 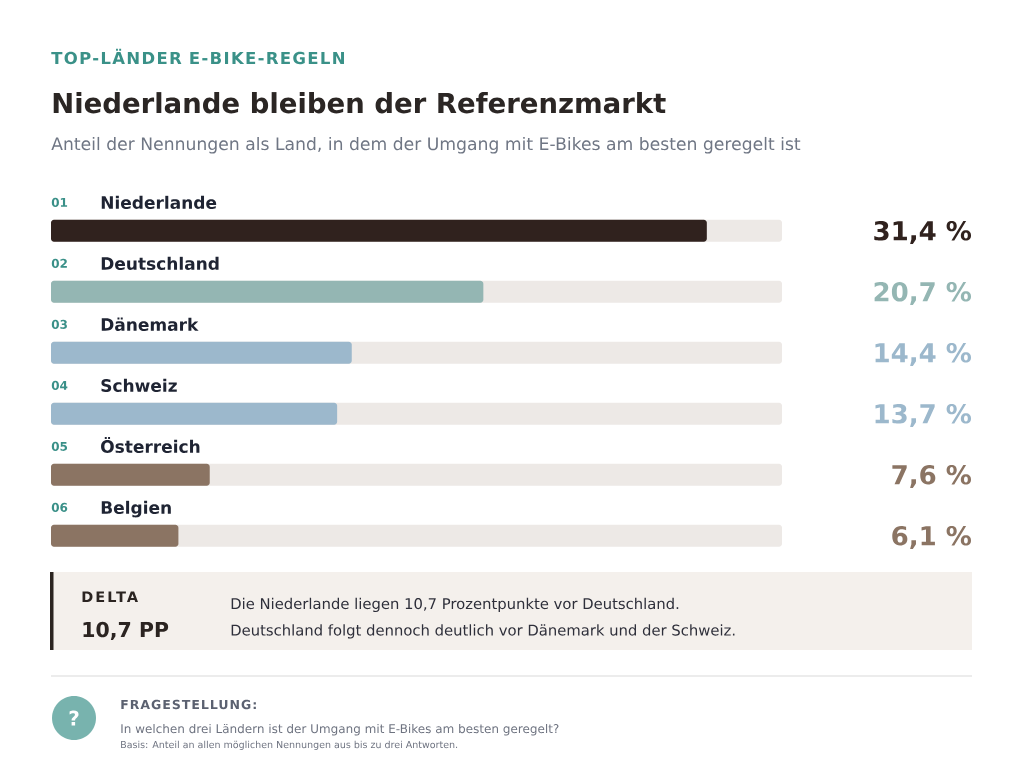 I want to click on text: In welchen drei Ländern ist der Umgang mit E-Bikes am besten geregelt?, so click(x=340, y=729).